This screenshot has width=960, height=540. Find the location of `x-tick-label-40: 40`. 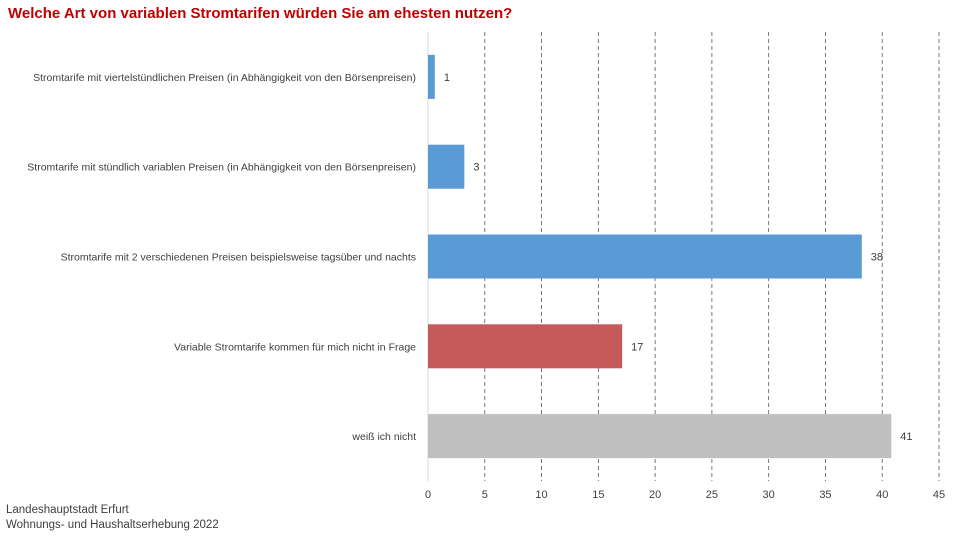

x-tick-label-40: 40 is located at coordinates (882, 495).